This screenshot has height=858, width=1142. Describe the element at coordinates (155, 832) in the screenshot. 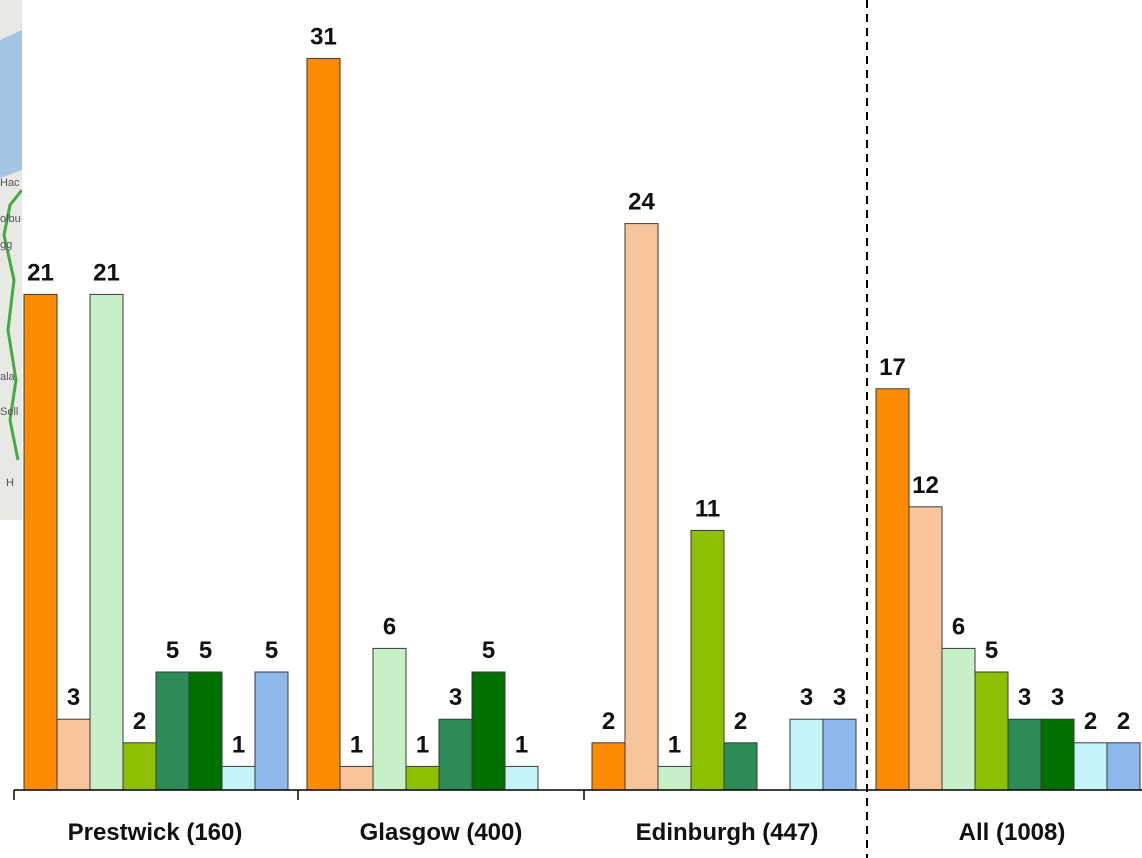

I see `category-label: Prestwick (160)` at that location.